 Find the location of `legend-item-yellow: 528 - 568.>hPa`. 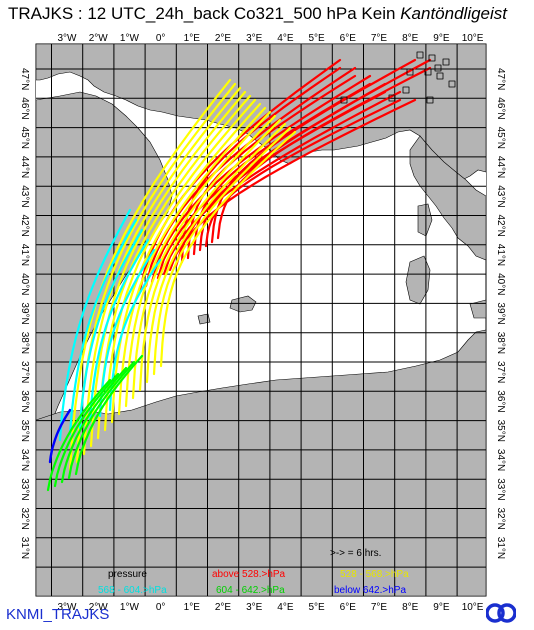

legend-item-yellow: 528 - 568.>hPa is located at coordinates (374, 574).